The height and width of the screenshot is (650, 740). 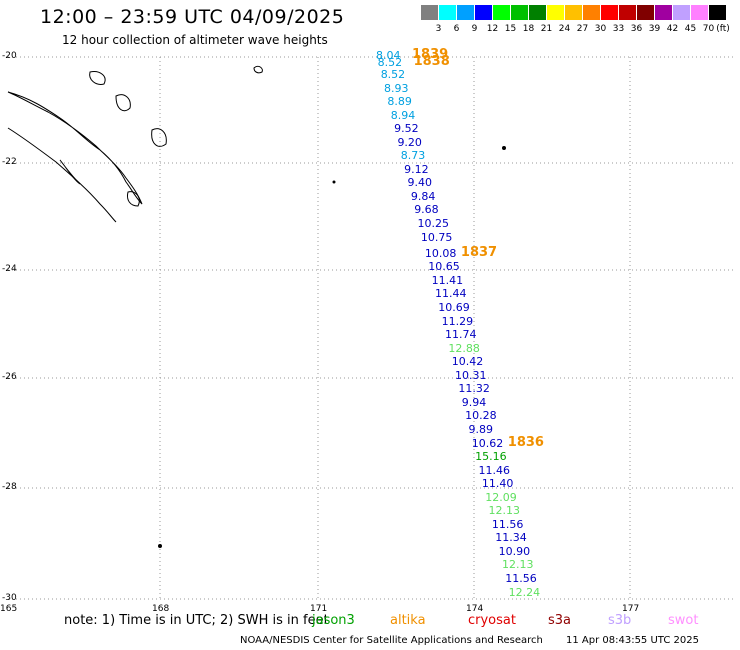 I want to click on isle-fragment, so click(x=70, y=172).